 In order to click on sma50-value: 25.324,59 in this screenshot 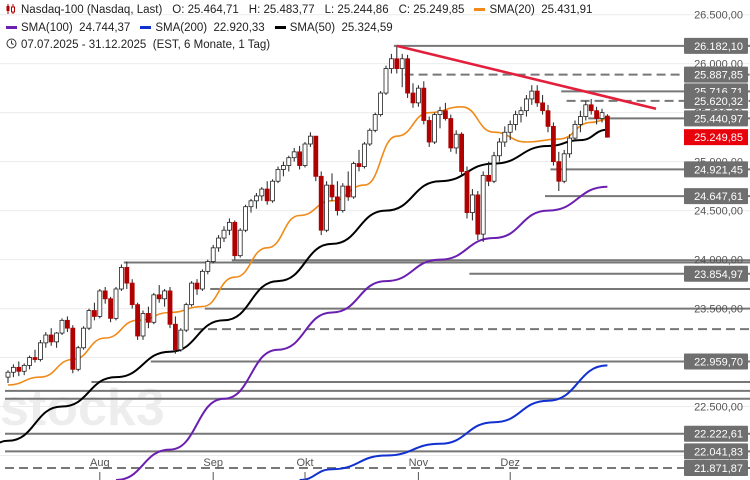, I will do `click(367, 28)`.